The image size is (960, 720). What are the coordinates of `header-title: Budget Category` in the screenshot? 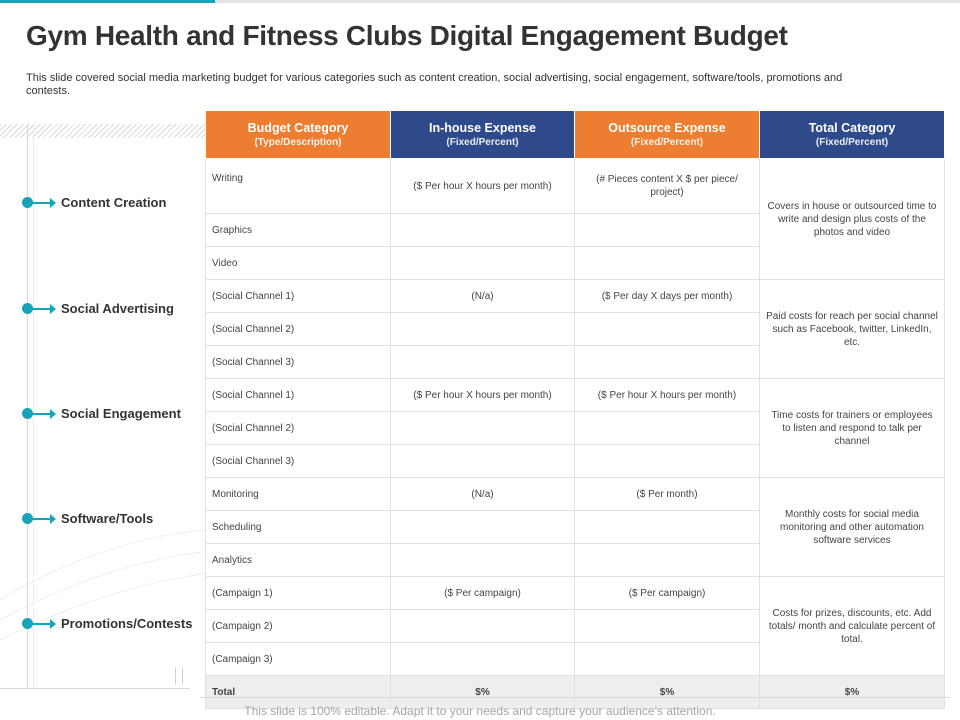 It's located at (298, 128).